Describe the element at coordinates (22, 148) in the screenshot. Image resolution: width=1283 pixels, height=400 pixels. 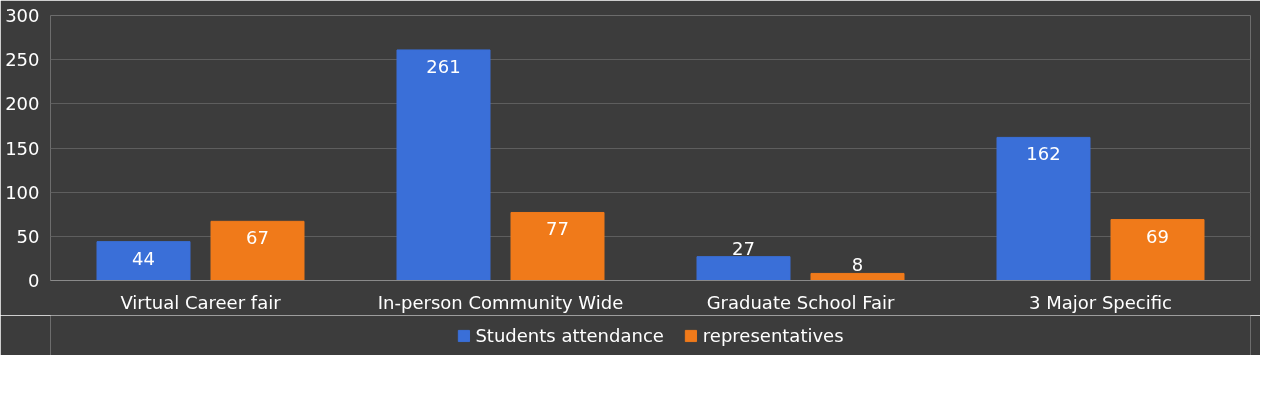
I see `y-tick-label: 150` at that location.